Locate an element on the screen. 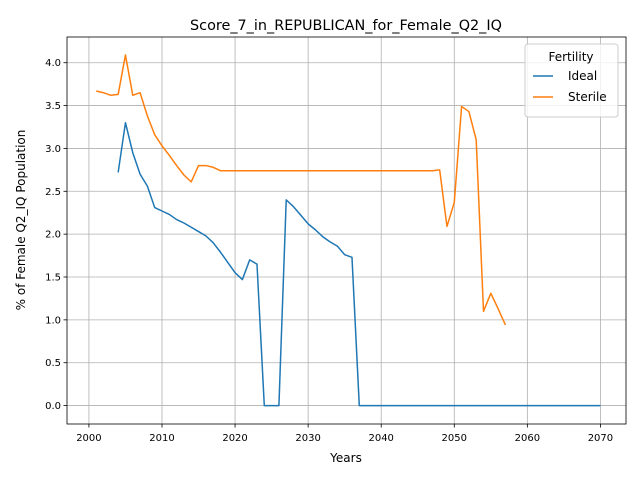 This screenshot has height=480, width=640. x-tick-label: 2020 is located at coordinates (234, 438).